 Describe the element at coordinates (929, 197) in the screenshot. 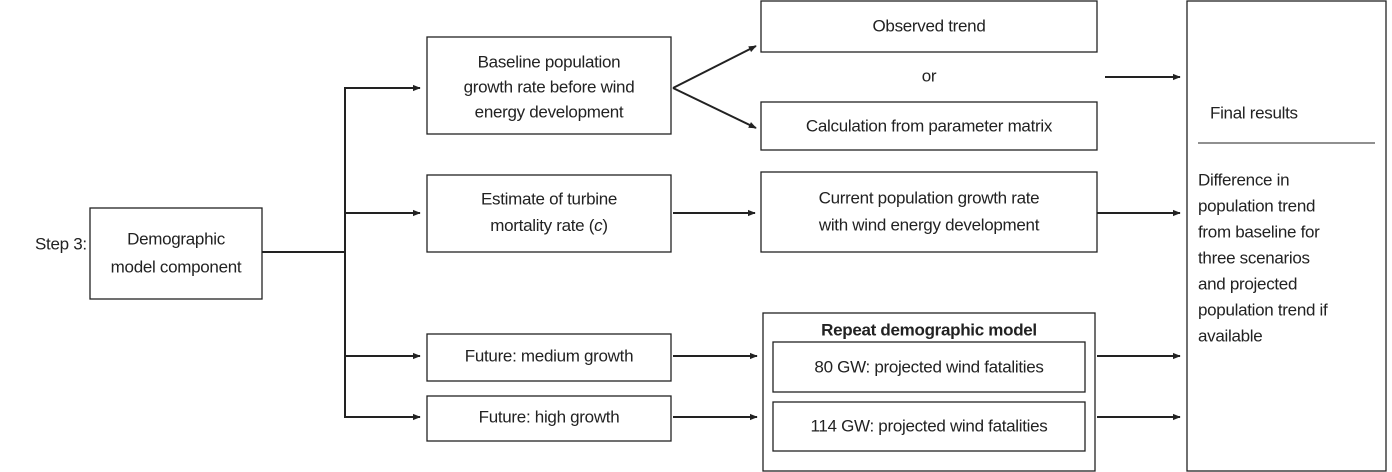

I see `current-text: Current population growth rate` at that location.